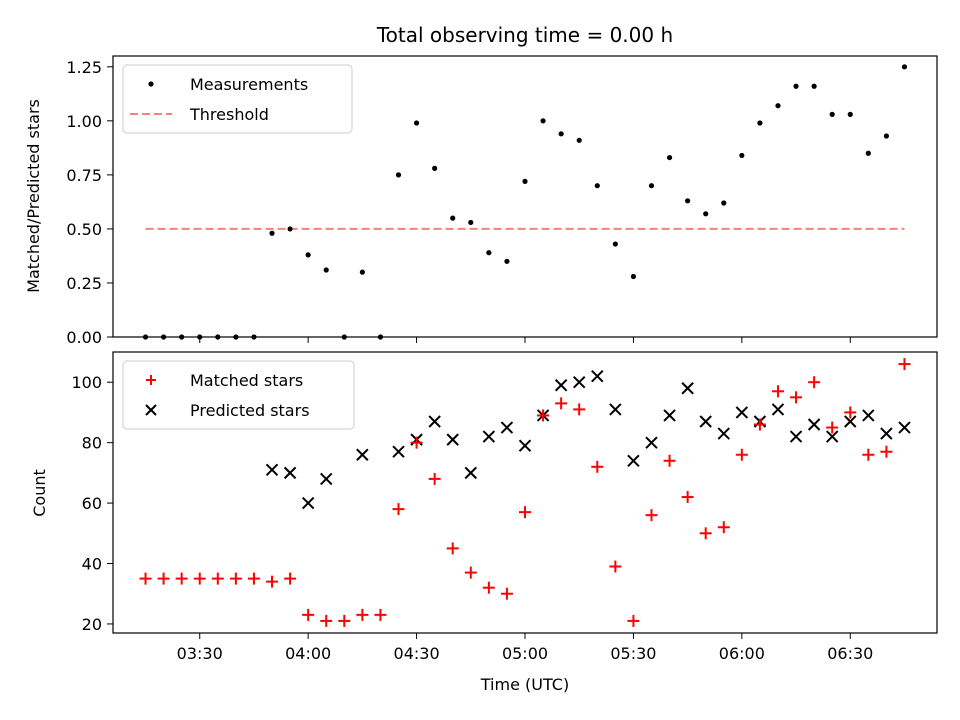 This screenshot has height=720, width=960. I want to click on bottom-y-axis-label: Count, so click(39, 493).